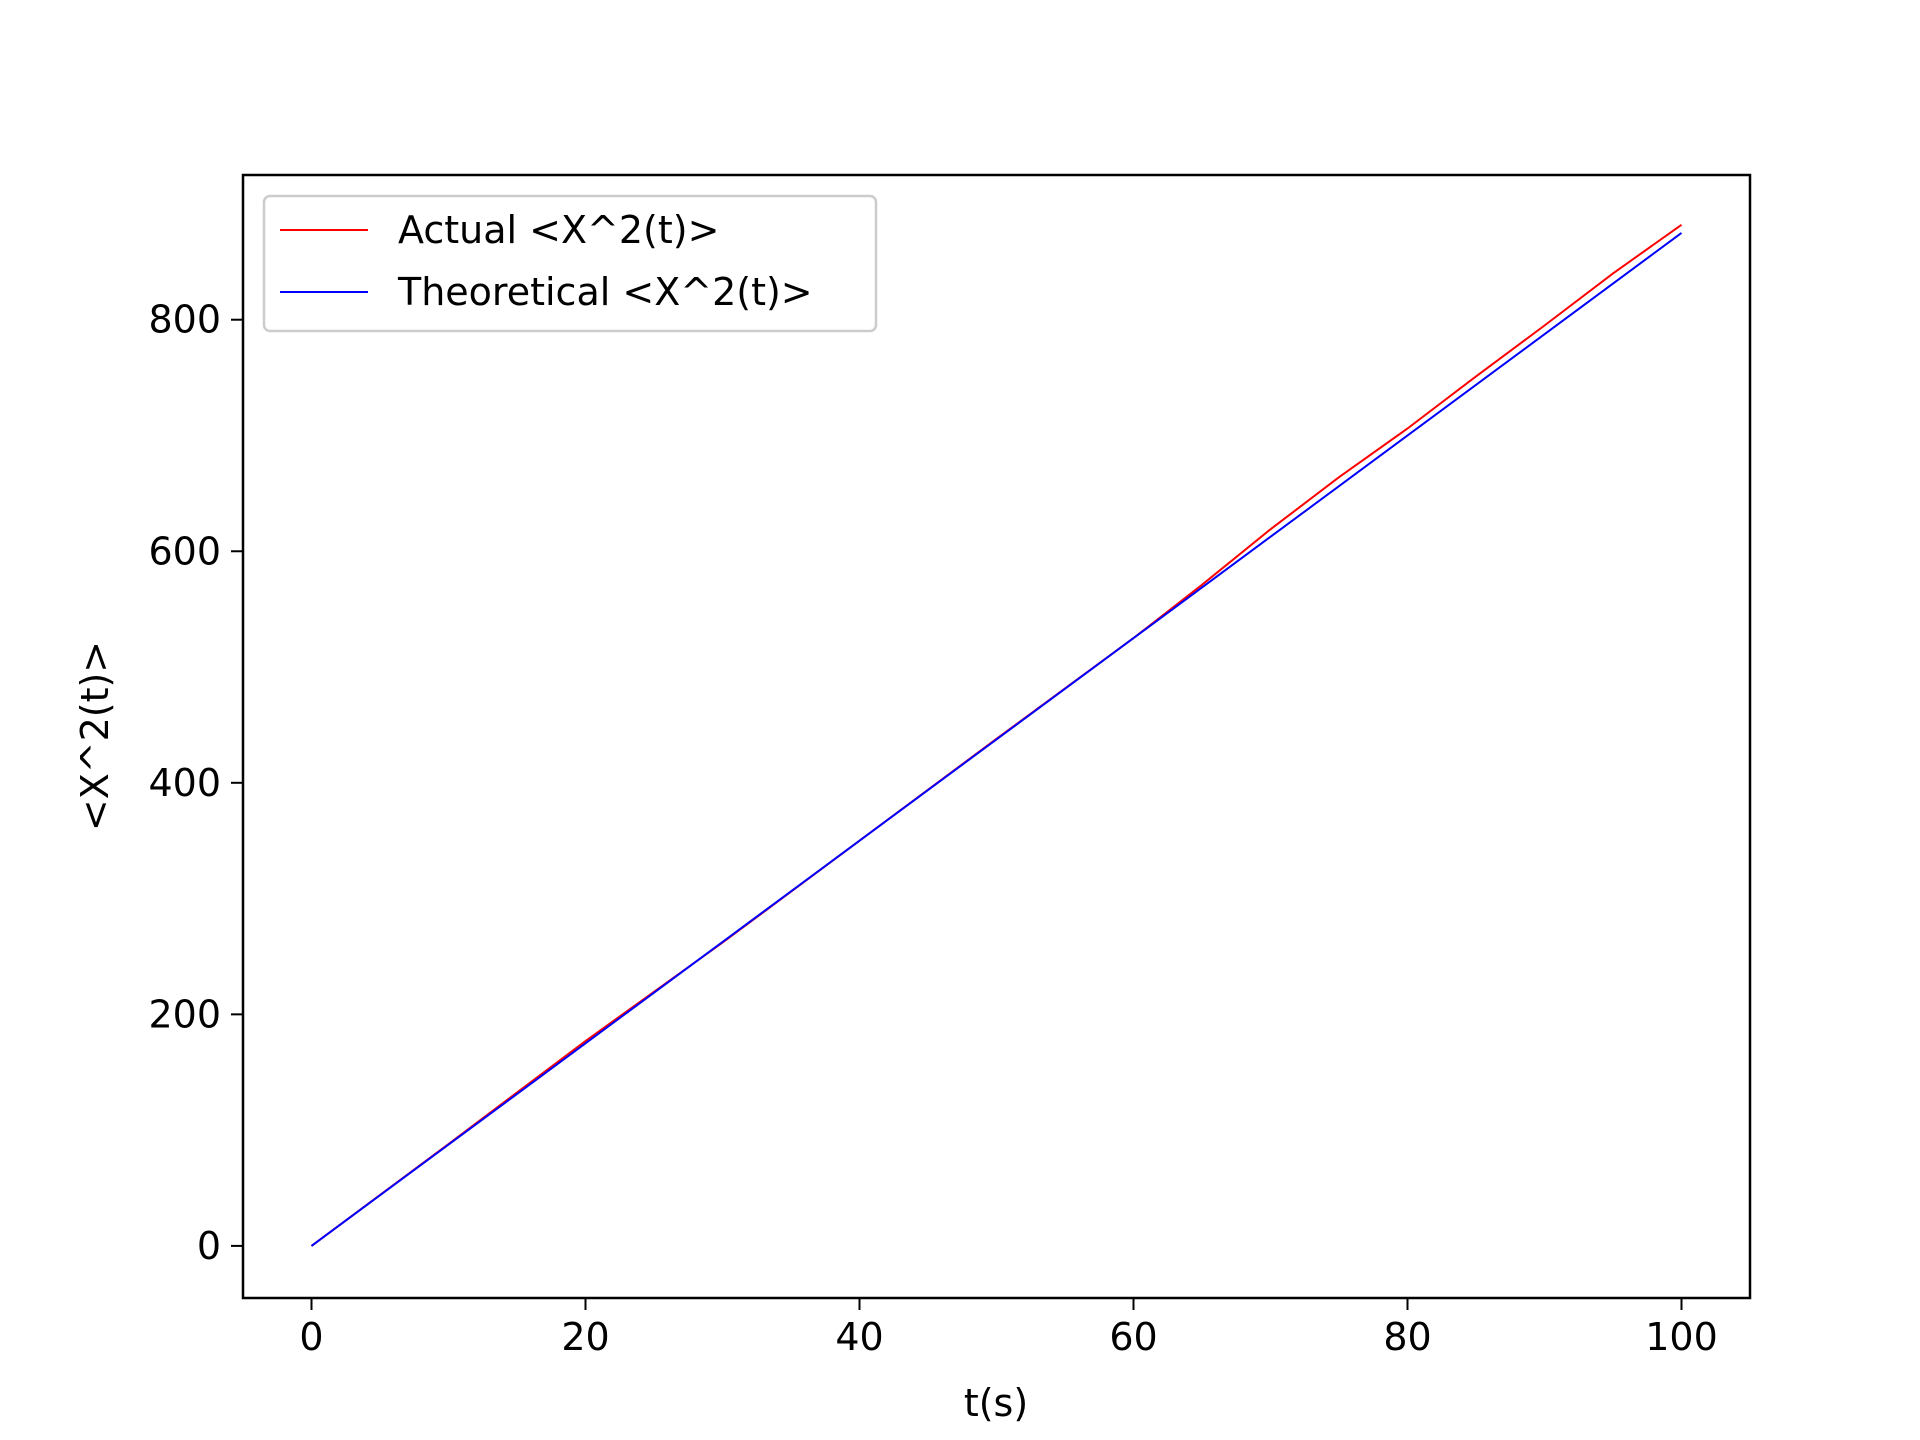  I want to click on legend-label-theoretical: Theoretical <X^2(t)>, so click(605, 292).